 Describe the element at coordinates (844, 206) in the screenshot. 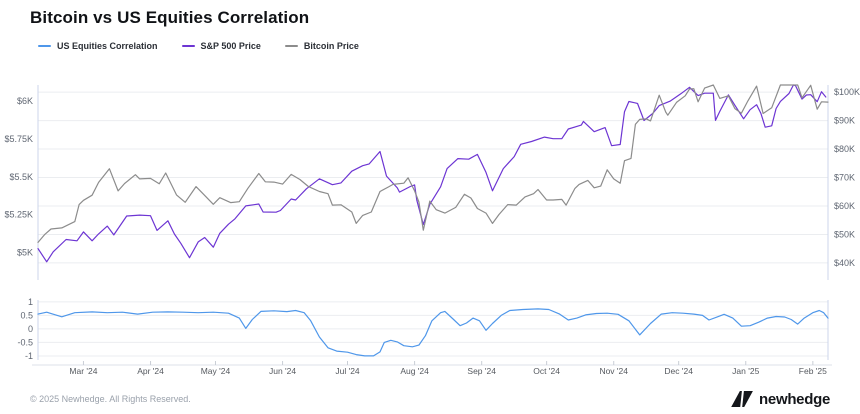

I see `price-right-axis-label: $60K` at that location.